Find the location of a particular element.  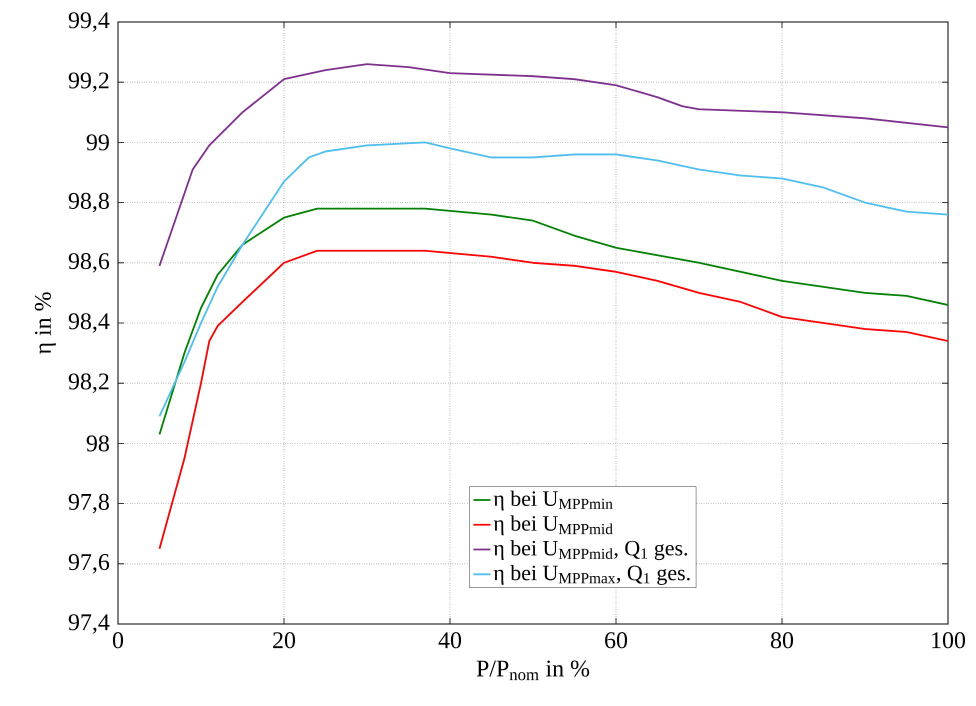

legend-label: η bei U$_{MPPmin}$ is located at coordinates (553, 500).